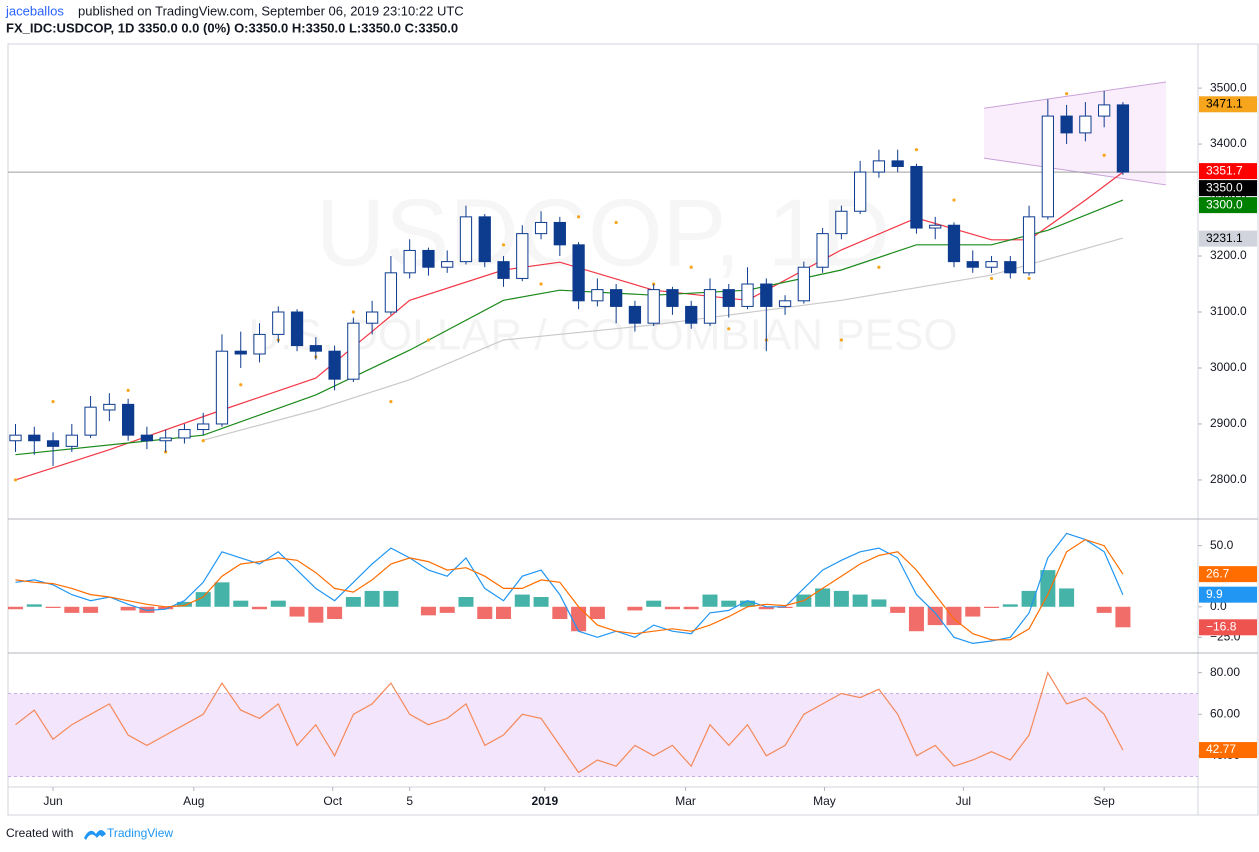 This screenshot has width=1259, height=852. Describe the element at coordinates (1224, 204) in the screenshot. I see `price-label-text: 3300.0` at that location.